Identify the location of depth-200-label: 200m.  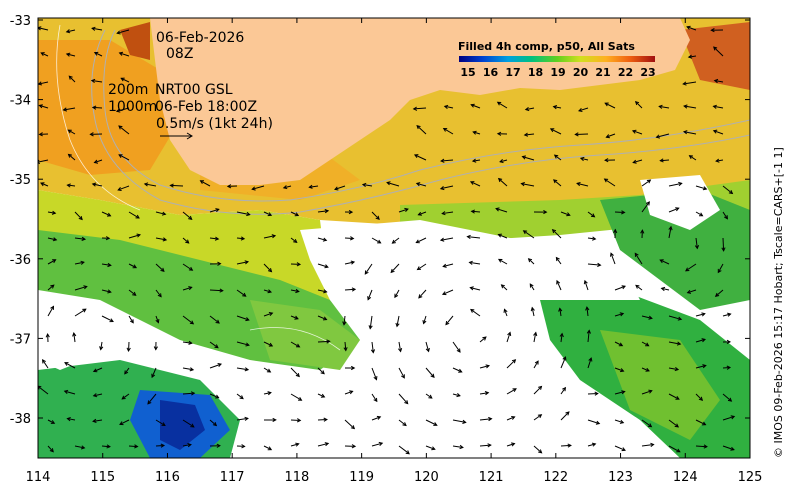
(128, 90).